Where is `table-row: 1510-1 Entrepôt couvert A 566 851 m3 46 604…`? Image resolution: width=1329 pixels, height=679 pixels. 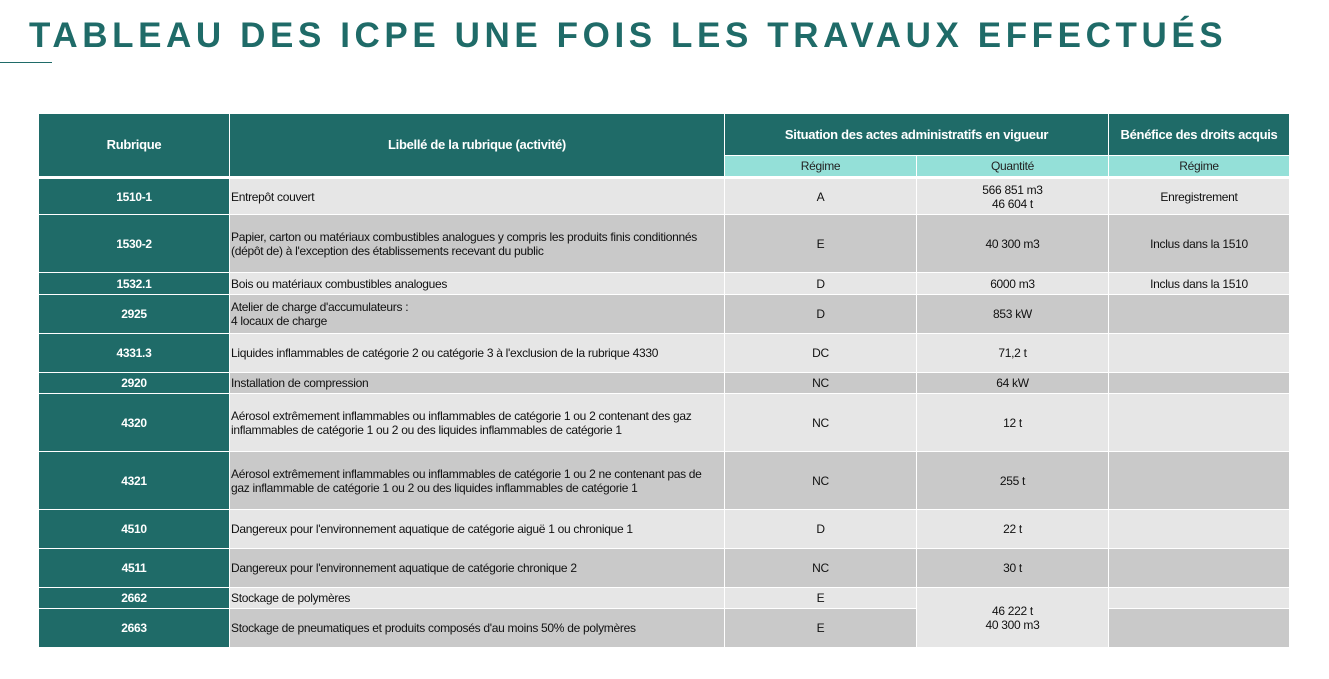
table-row: 1510-1 Entrepôt couvert A 566 851 m3 46 604… is located at coordinates (664, 195).